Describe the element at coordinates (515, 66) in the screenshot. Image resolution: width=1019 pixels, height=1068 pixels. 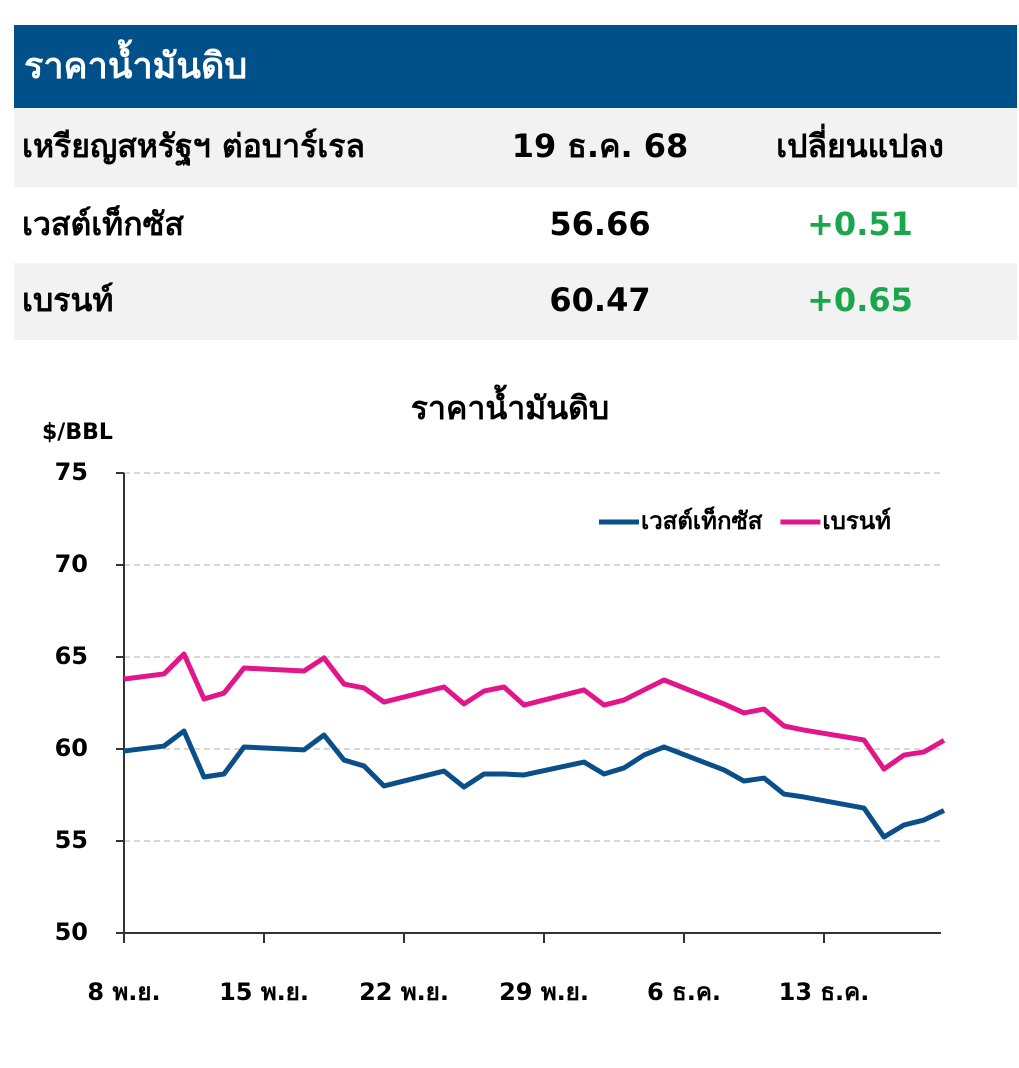
I see `banner` at that location.